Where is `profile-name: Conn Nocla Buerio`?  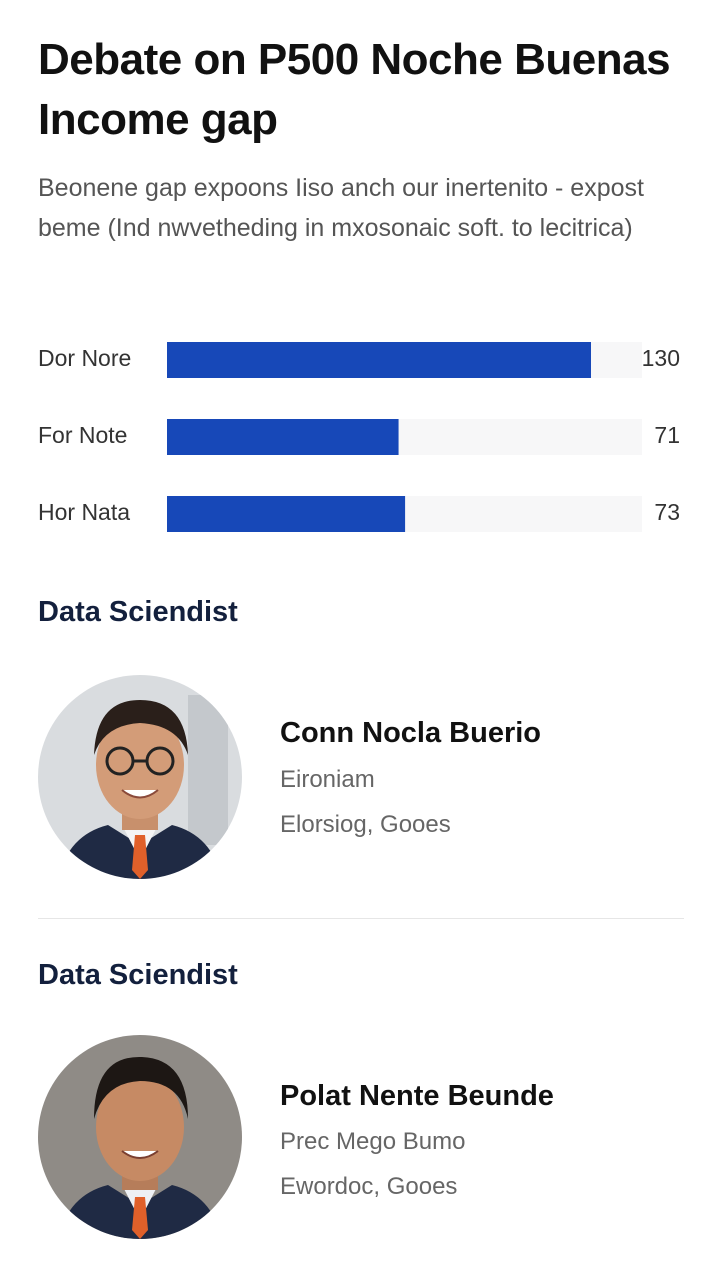 profile-name: Conn Nocla Buerio is located at coordinates (411, 733).